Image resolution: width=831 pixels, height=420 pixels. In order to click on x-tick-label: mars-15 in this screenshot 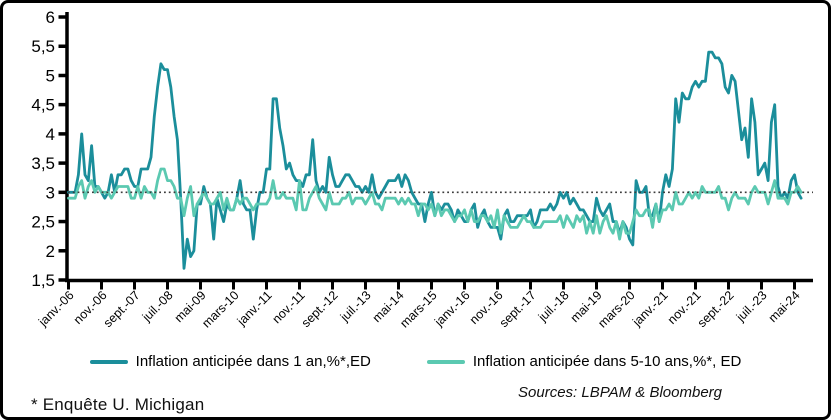, I will do `click(418, 309)`.